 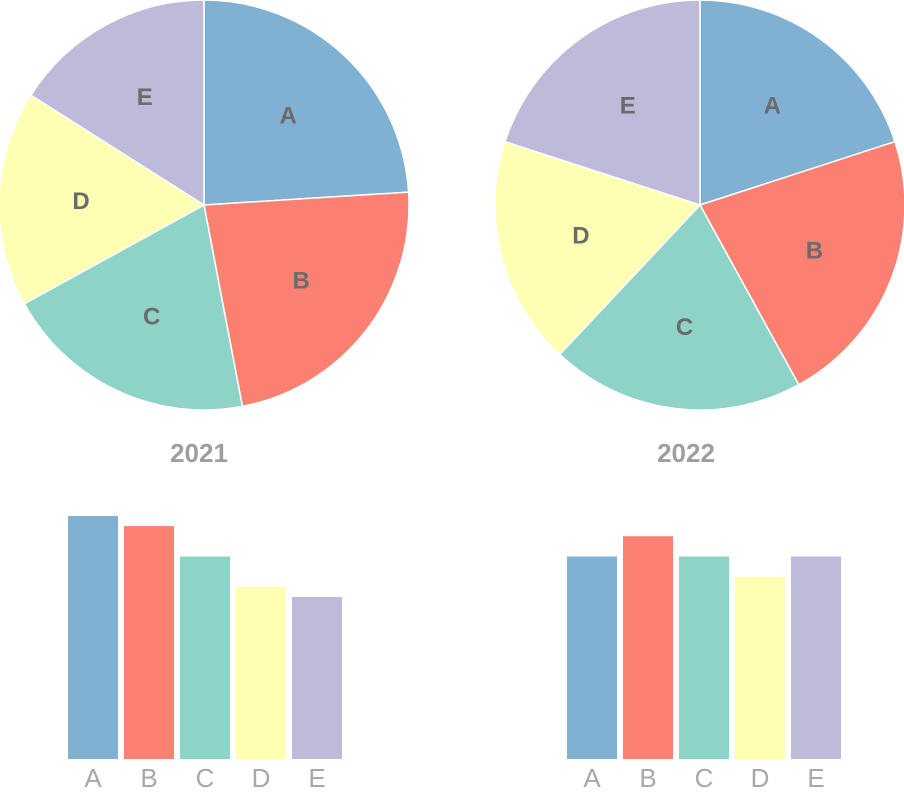 I want to click on tick-label-a-2022: A, so click(x=592, y=778).